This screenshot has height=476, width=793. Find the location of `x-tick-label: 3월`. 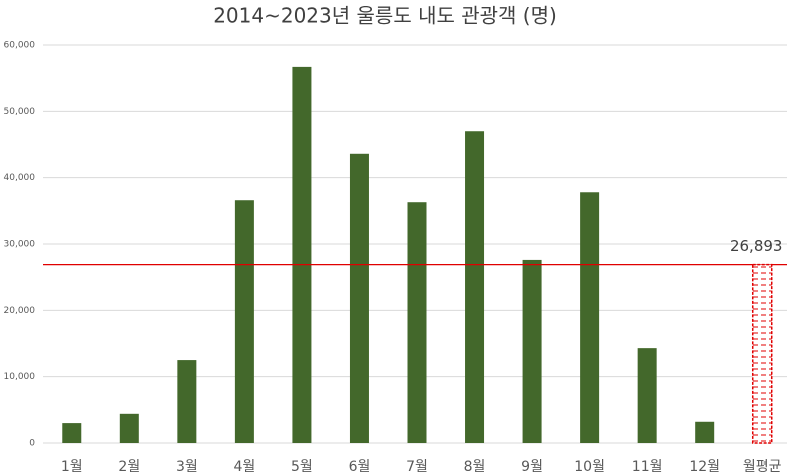

x-tick-label: 3월 is located at coordinates (187, 467).